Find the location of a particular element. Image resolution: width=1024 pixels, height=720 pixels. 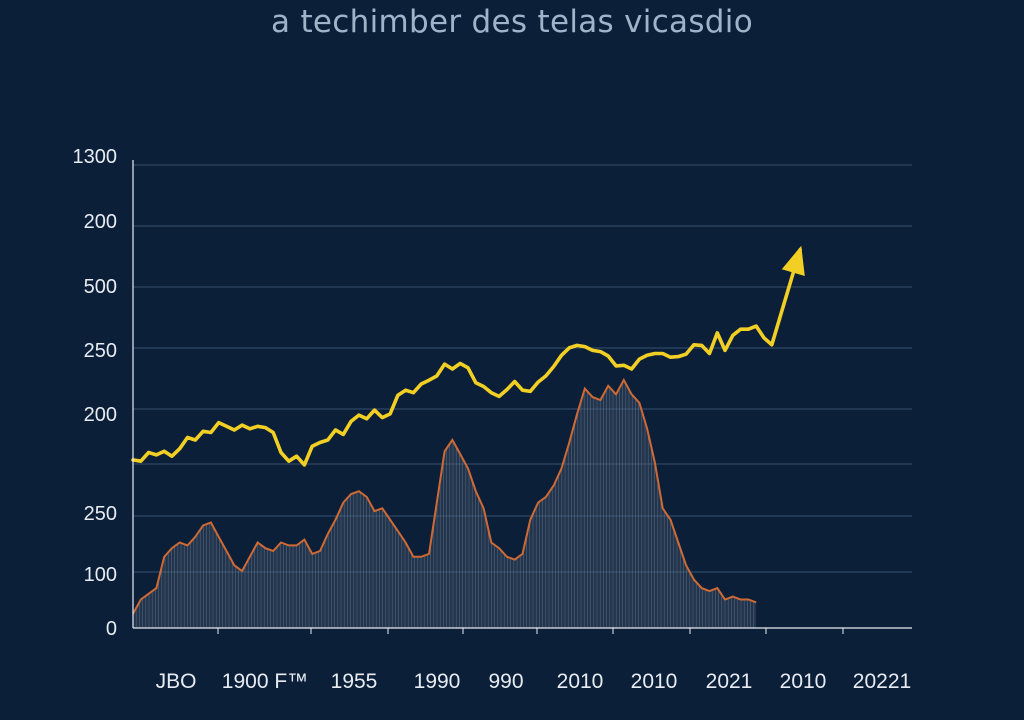

x-tick-label: 2021 is located at coordinates (729, 681).